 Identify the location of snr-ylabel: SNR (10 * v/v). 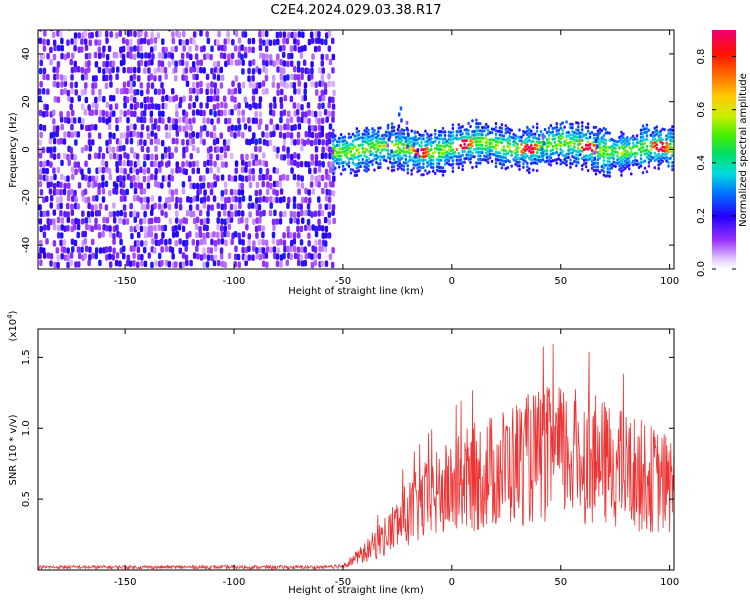
(13, 449).